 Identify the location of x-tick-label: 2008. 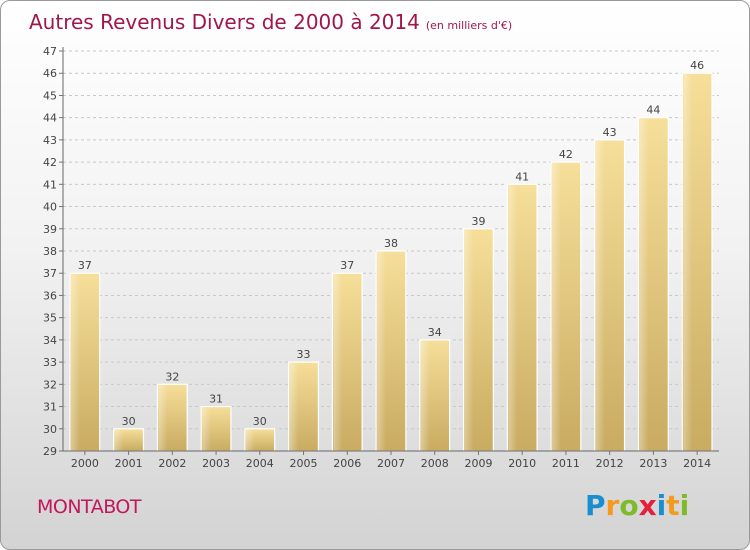
(435, 463).